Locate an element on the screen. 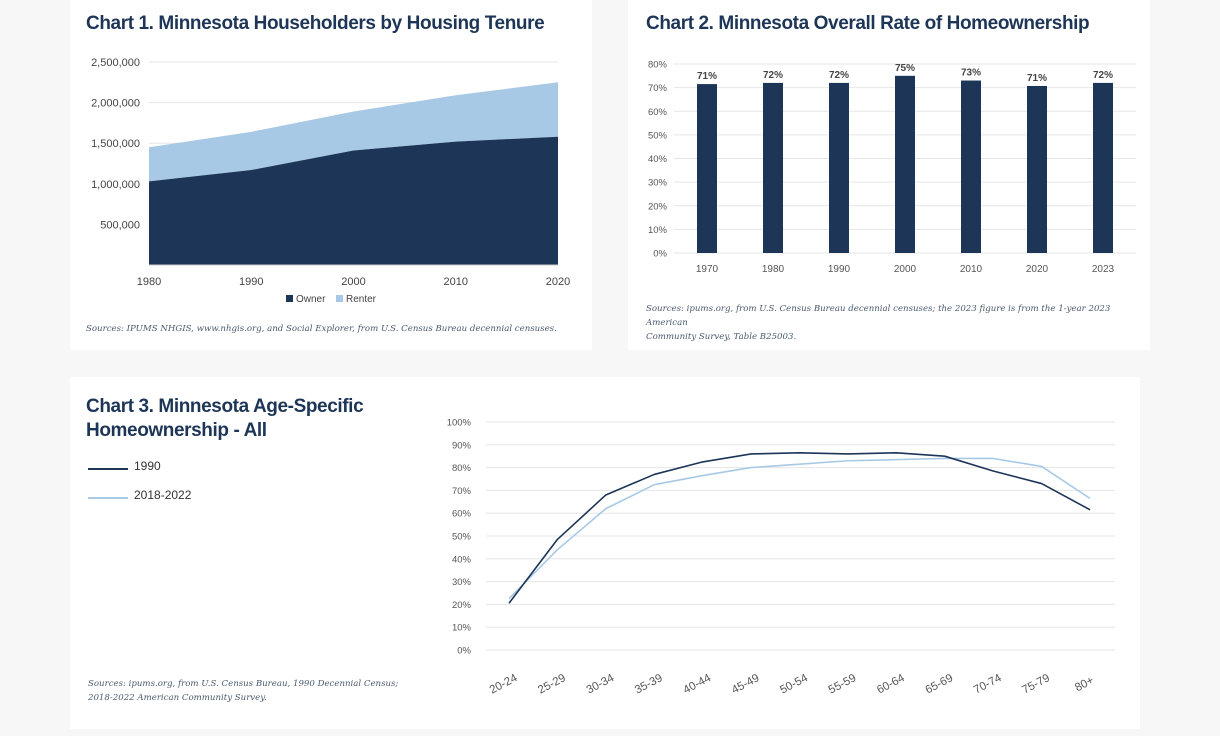  chart1-legend-swatch-renter is located at coordinates (339, 298).